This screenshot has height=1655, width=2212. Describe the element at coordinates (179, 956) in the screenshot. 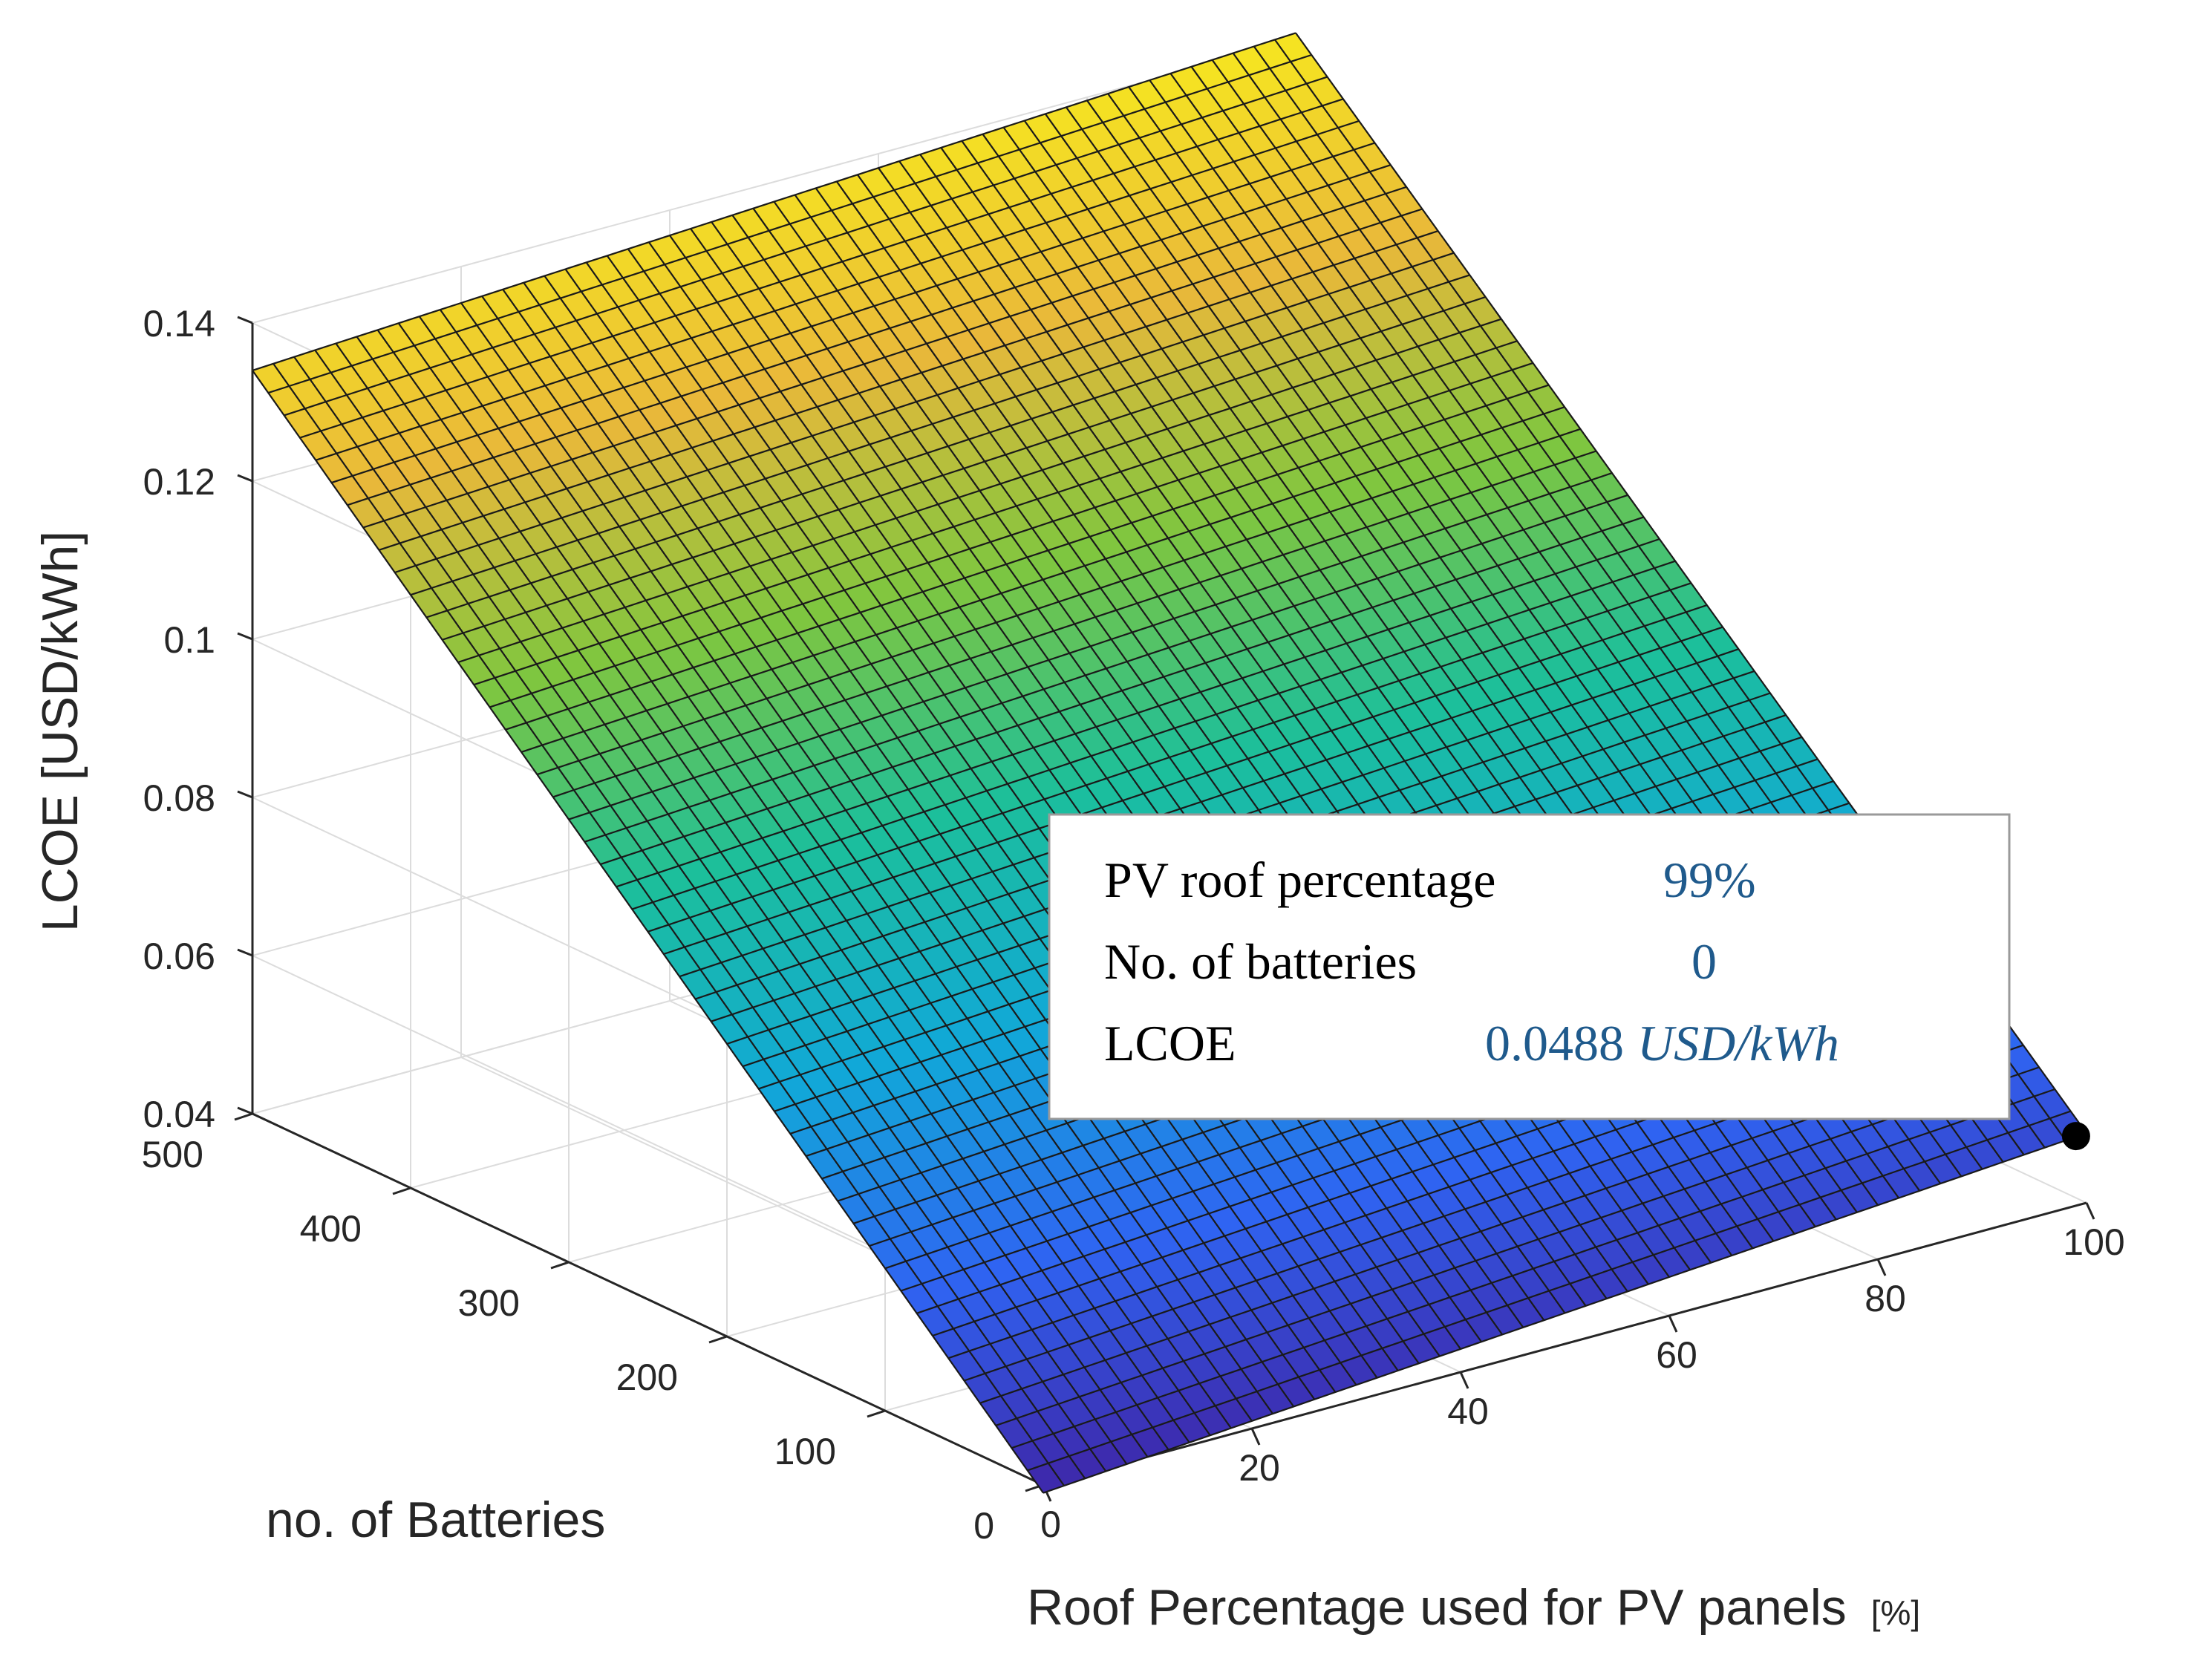

I see `z-tick-label: 0.06` at that location.